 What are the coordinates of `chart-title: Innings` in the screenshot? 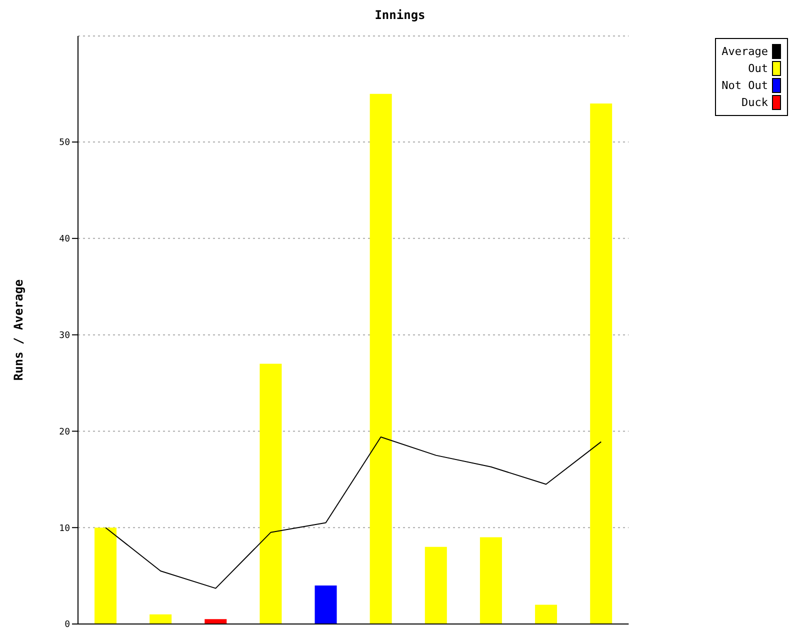 It's located at (400, 16).